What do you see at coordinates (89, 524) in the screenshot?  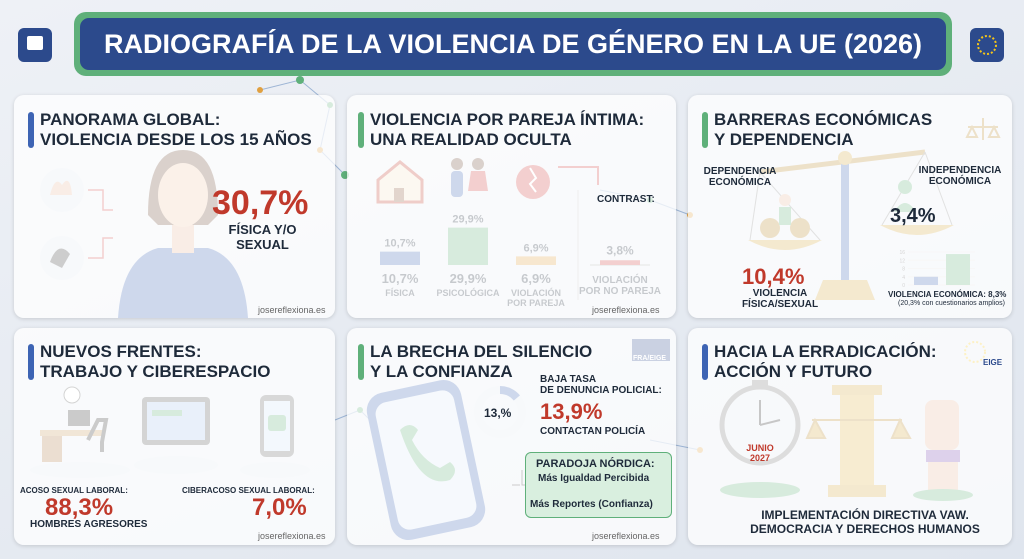 I see `stat-label: HOMBRES AGRESORES` at bounding box center [89, 524].